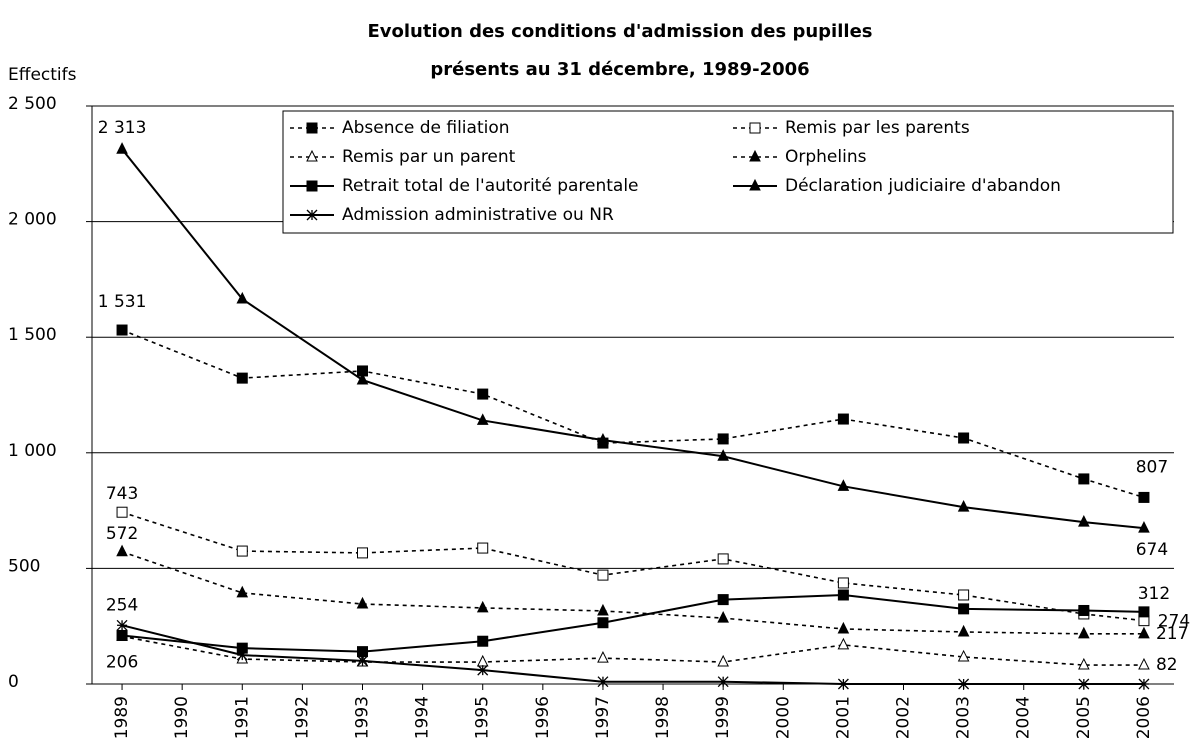 The image size is (1201, 756). I want to click on legend-label: Remis par un parent, so click(429, 157).